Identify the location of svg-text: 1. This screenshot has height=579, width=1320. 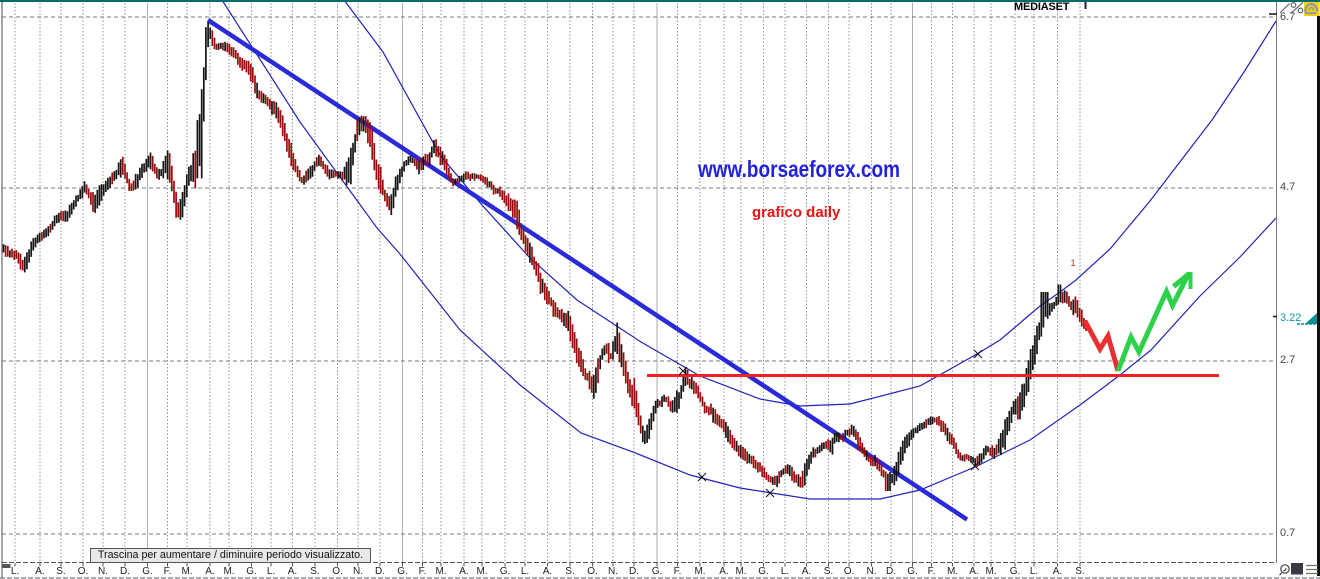
(1072, 263).